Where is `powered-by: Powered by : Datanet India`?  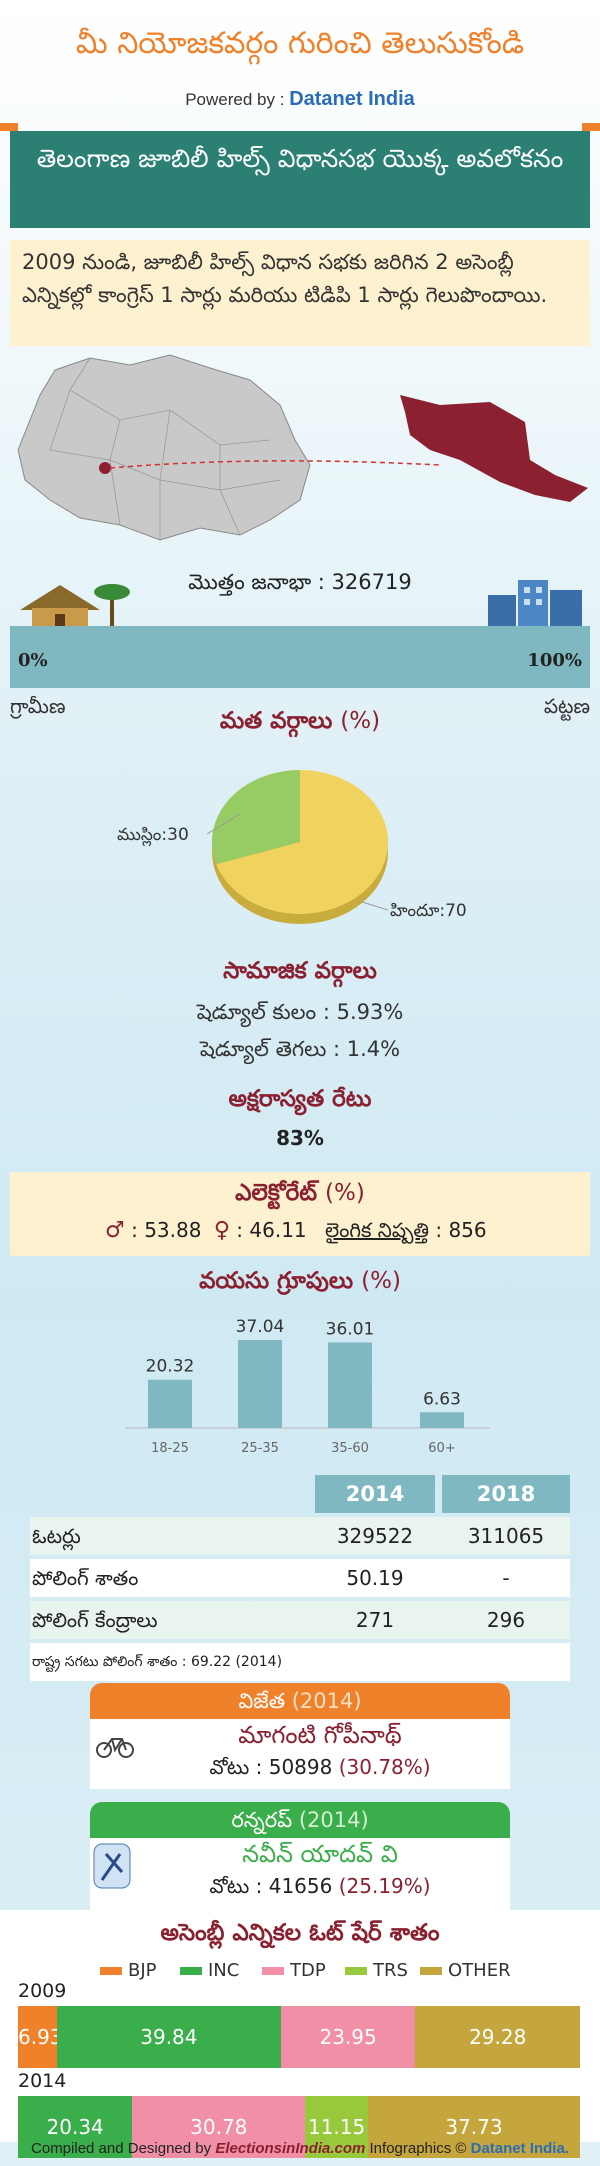
powered-by: Powered by : Datanet India is located at coordinates (300, 99).